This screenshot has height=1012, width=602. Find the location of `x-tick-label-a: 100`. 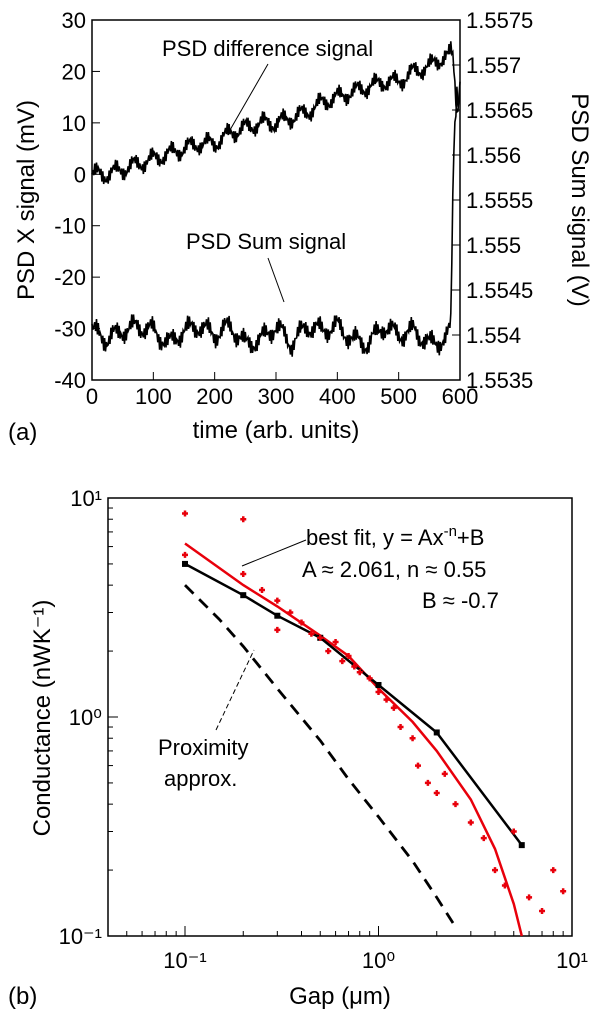

x-tick-label-a: 100 is located at coordinates (153, 396).